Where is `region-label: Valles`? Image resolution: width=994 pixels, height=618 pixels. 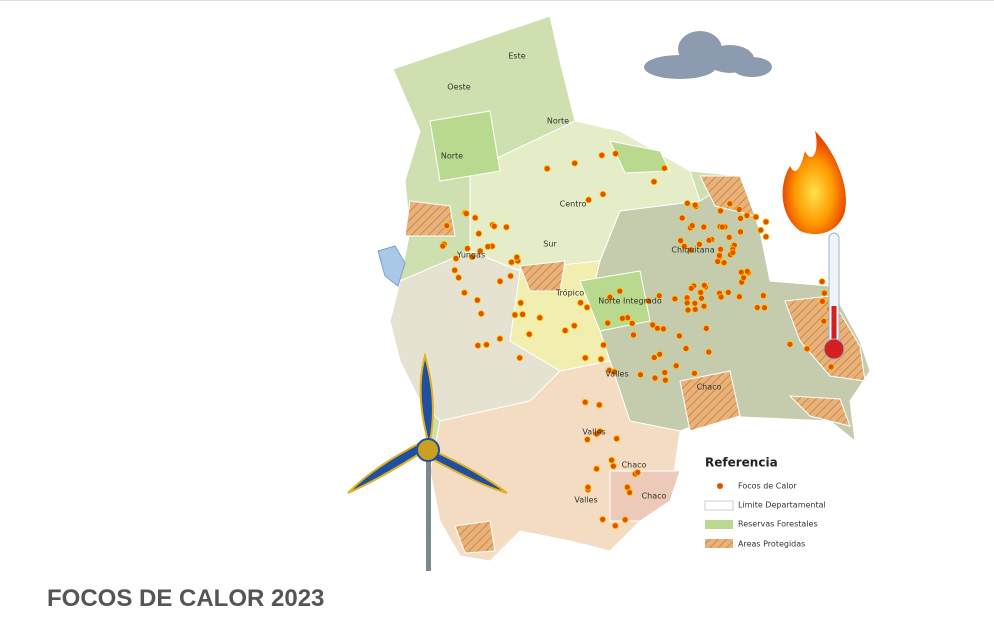 region-label: Valles is located at coordinates (593, 432).